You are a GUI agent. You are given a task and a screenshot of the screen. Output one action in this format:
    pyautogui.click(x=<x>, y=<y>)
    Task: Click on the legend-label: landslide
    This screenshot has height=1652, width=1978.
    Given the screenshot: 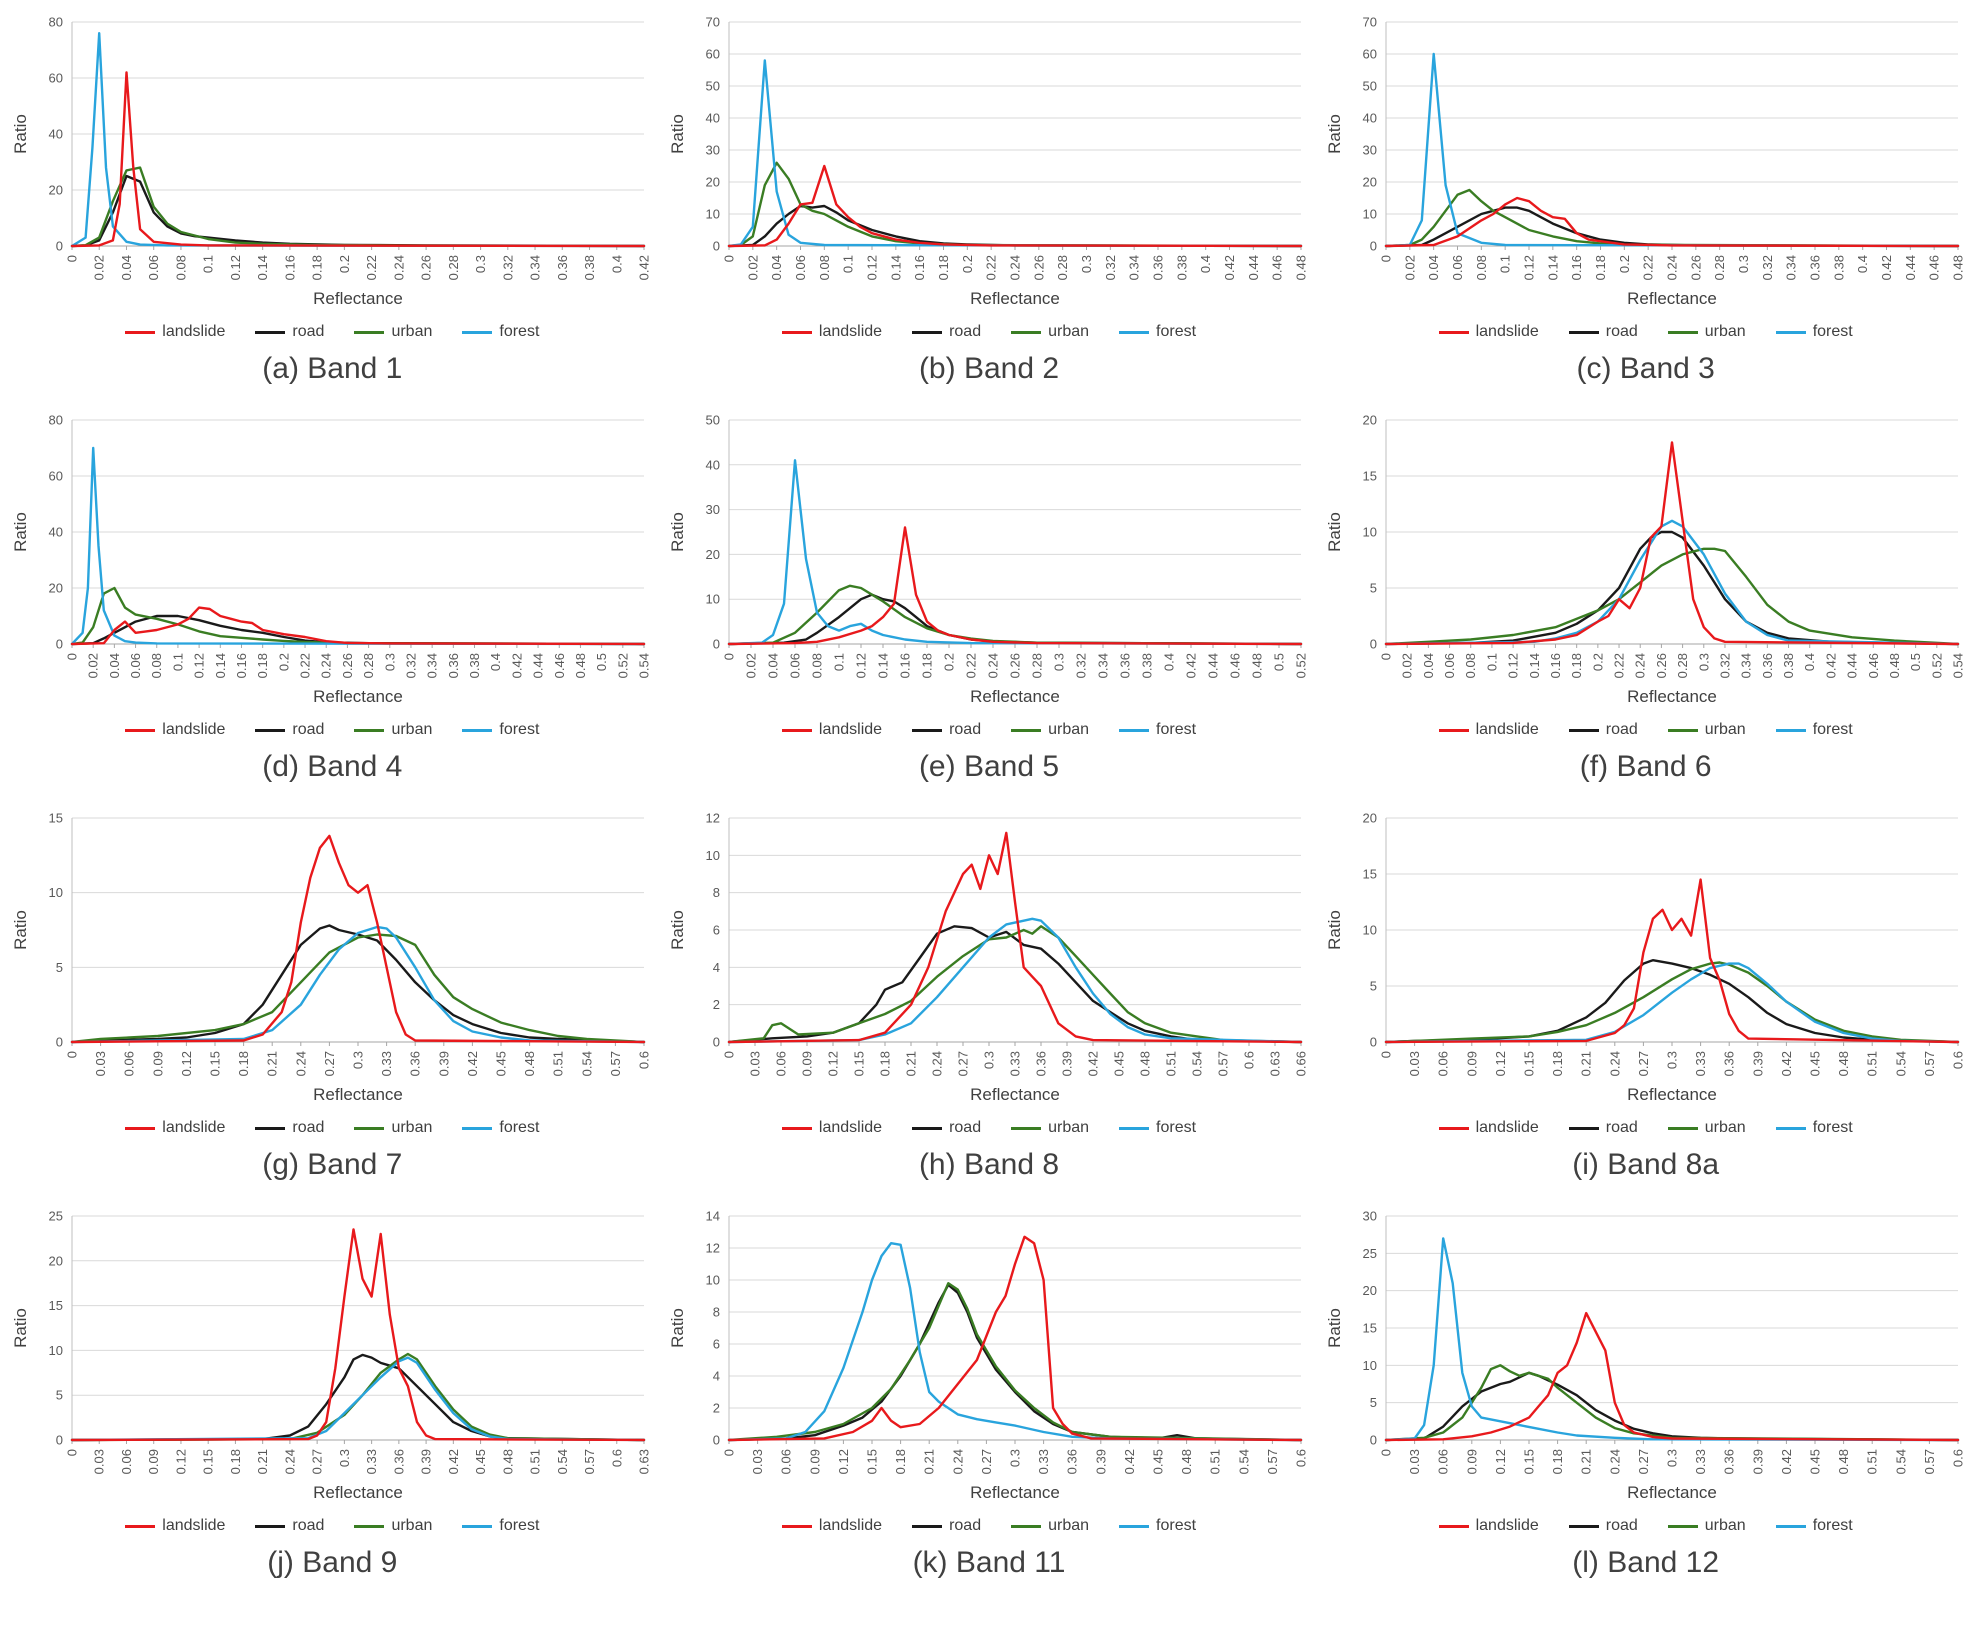 What is the action you would take?
    pyautogui.click(x=1507, y=729)
    